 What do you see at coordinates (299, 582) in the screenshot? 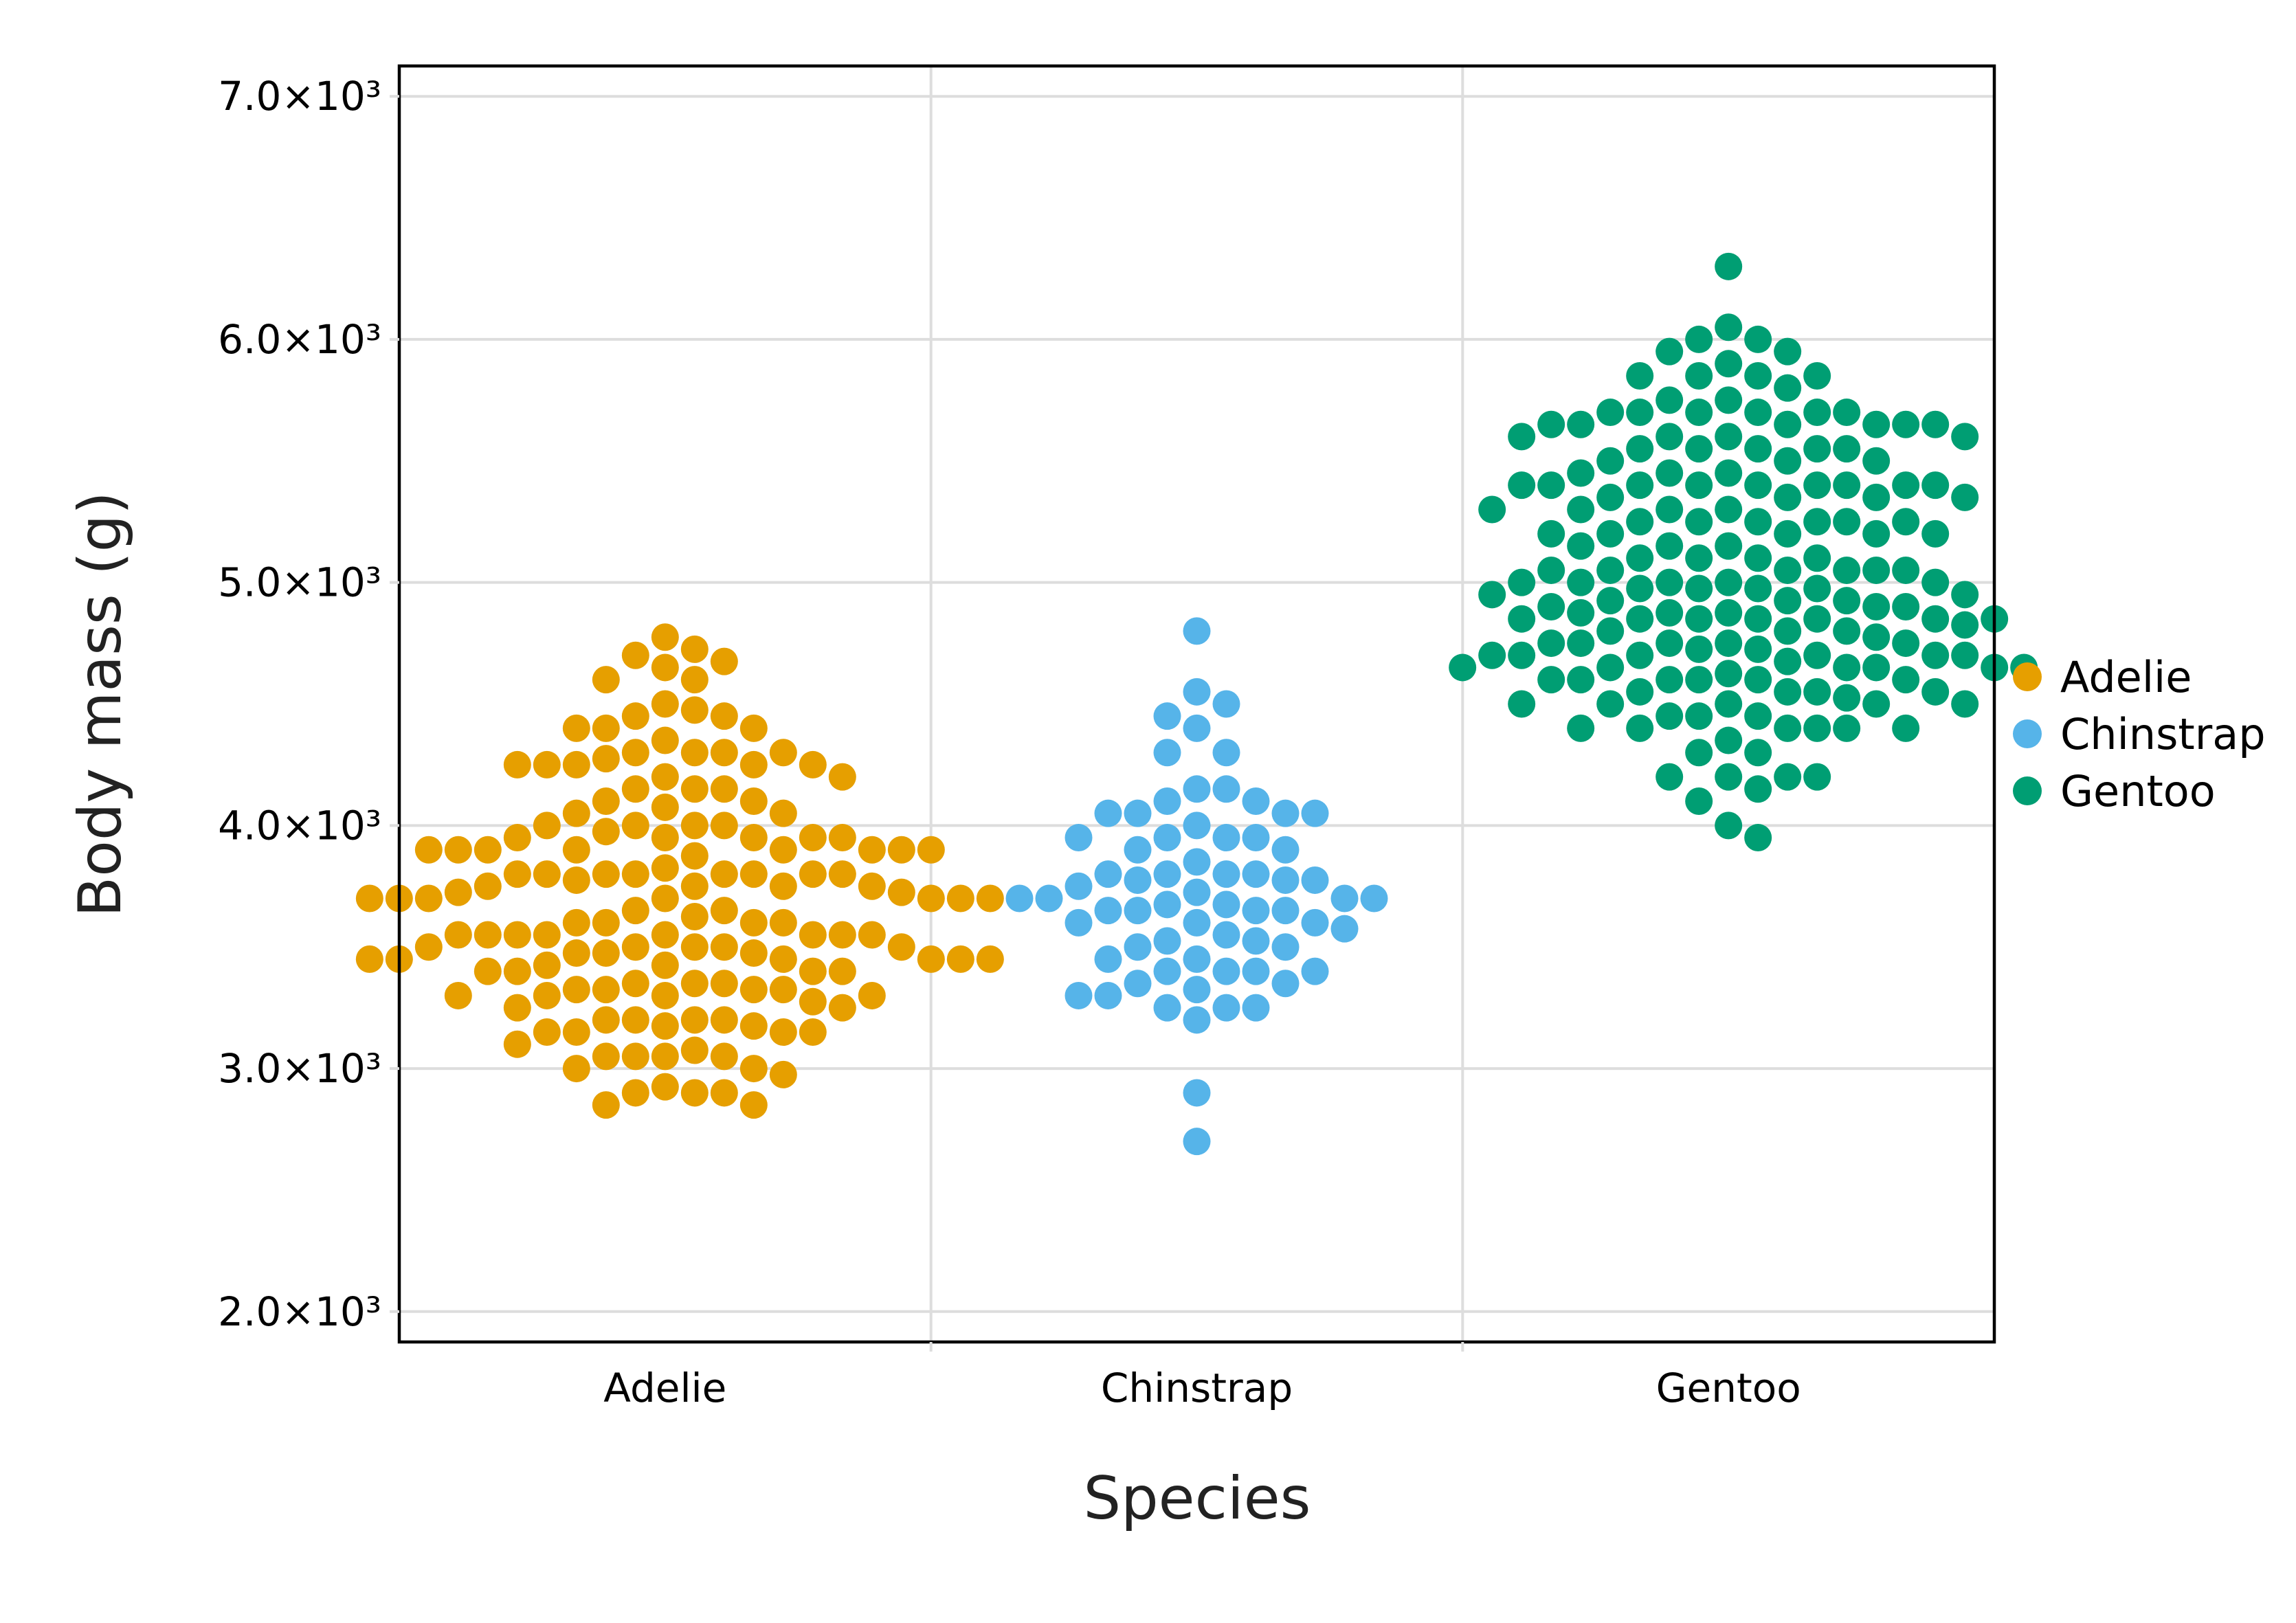
I see `y-tick-label: 5.0×10³` at bounding box center [299, 582].